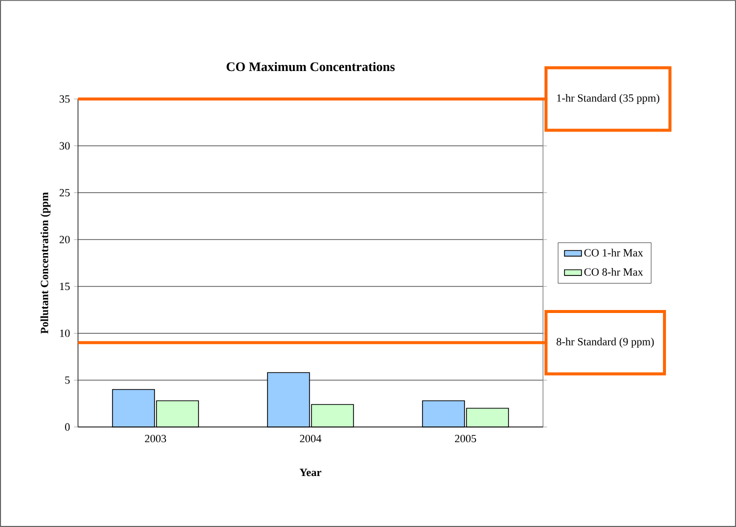  Describe the element at coordinates (614, 272) in the screenshot. I see `legend-label: CO 8-hr Max` at that location.